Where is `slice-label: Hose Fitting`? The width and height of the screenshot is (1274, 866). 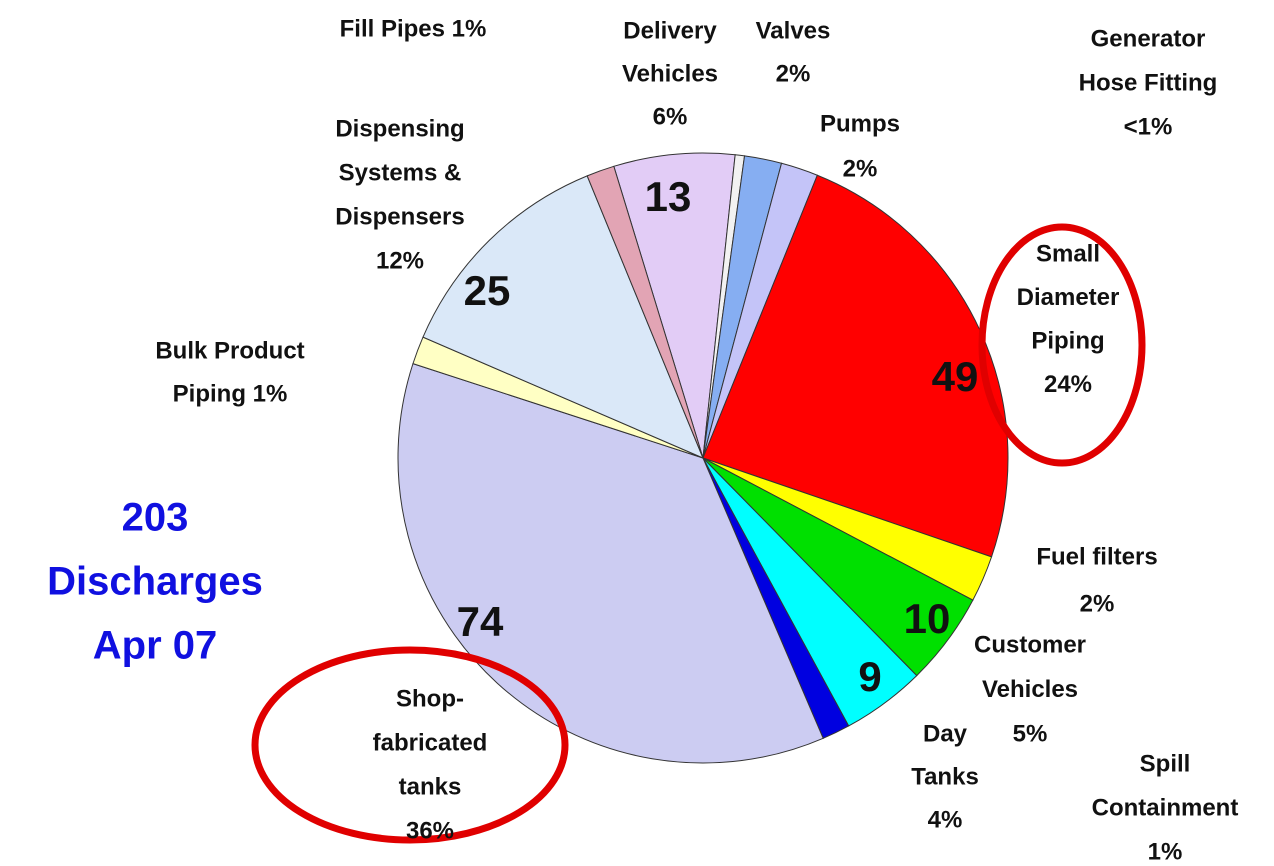 slice-label: Hose Fitting is located at coordinates (1148, 82).